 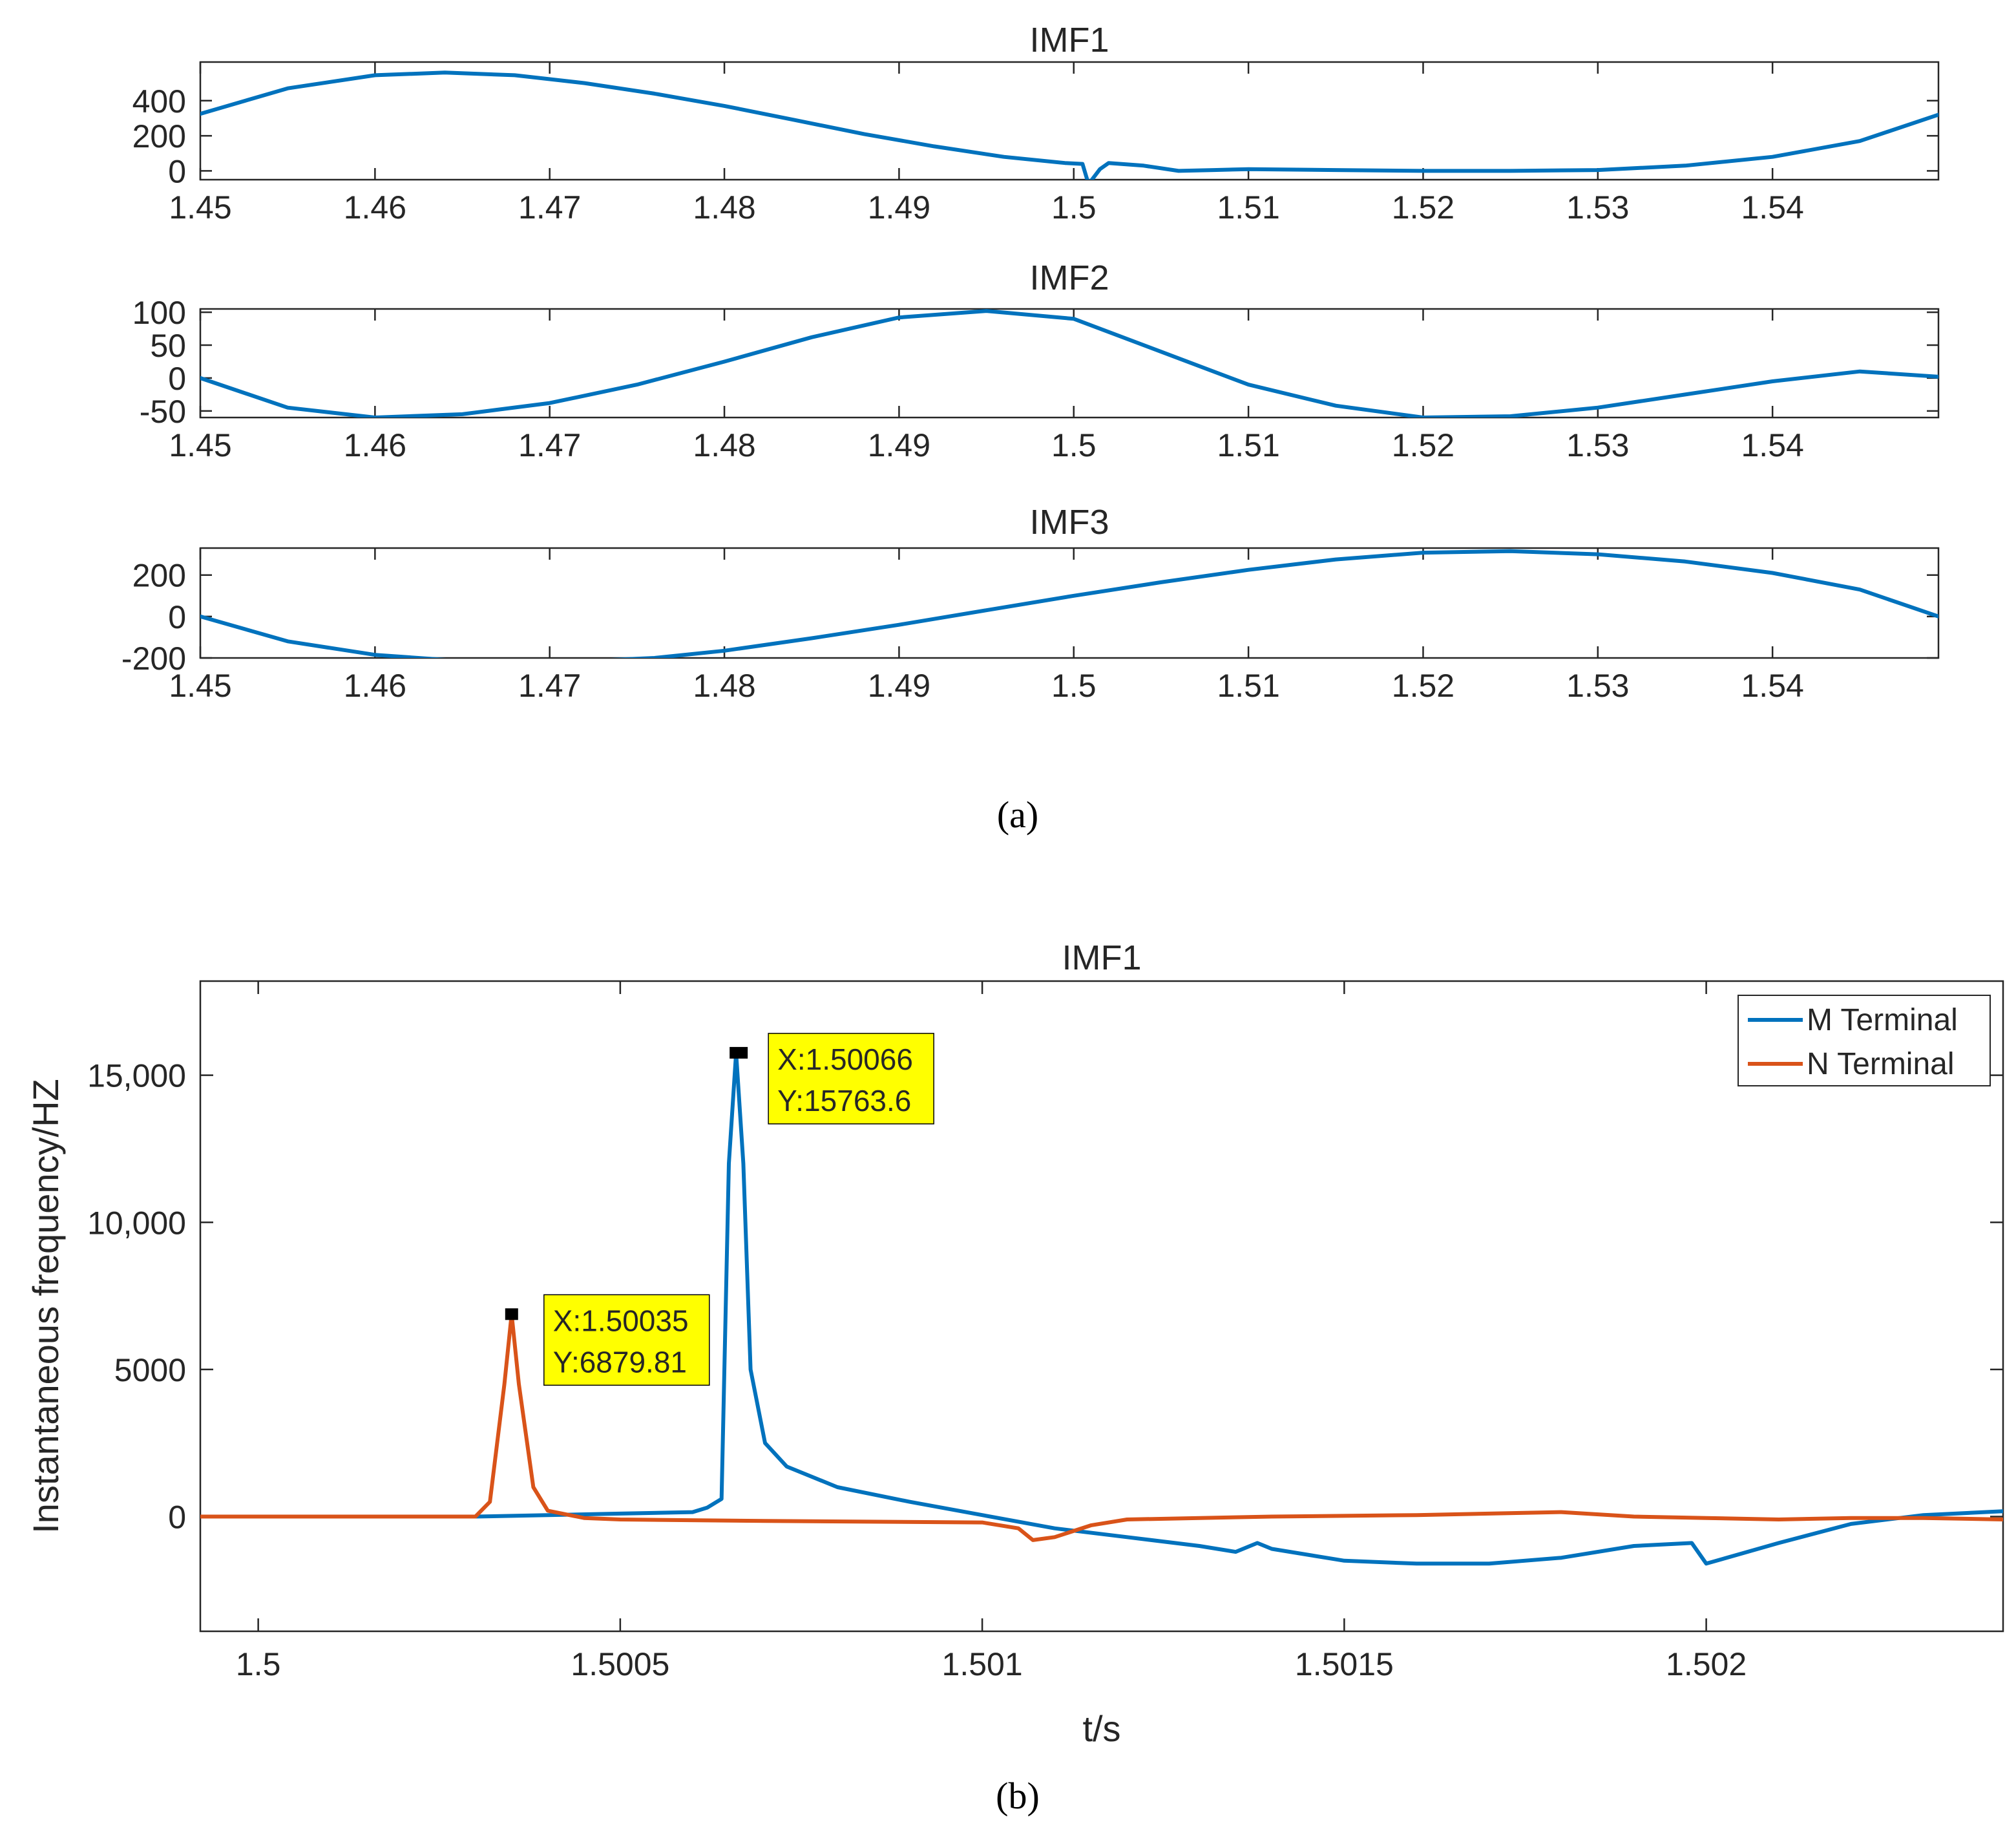 I want to click on x-tick-label: 1.501, so click(x=983, y=1664).